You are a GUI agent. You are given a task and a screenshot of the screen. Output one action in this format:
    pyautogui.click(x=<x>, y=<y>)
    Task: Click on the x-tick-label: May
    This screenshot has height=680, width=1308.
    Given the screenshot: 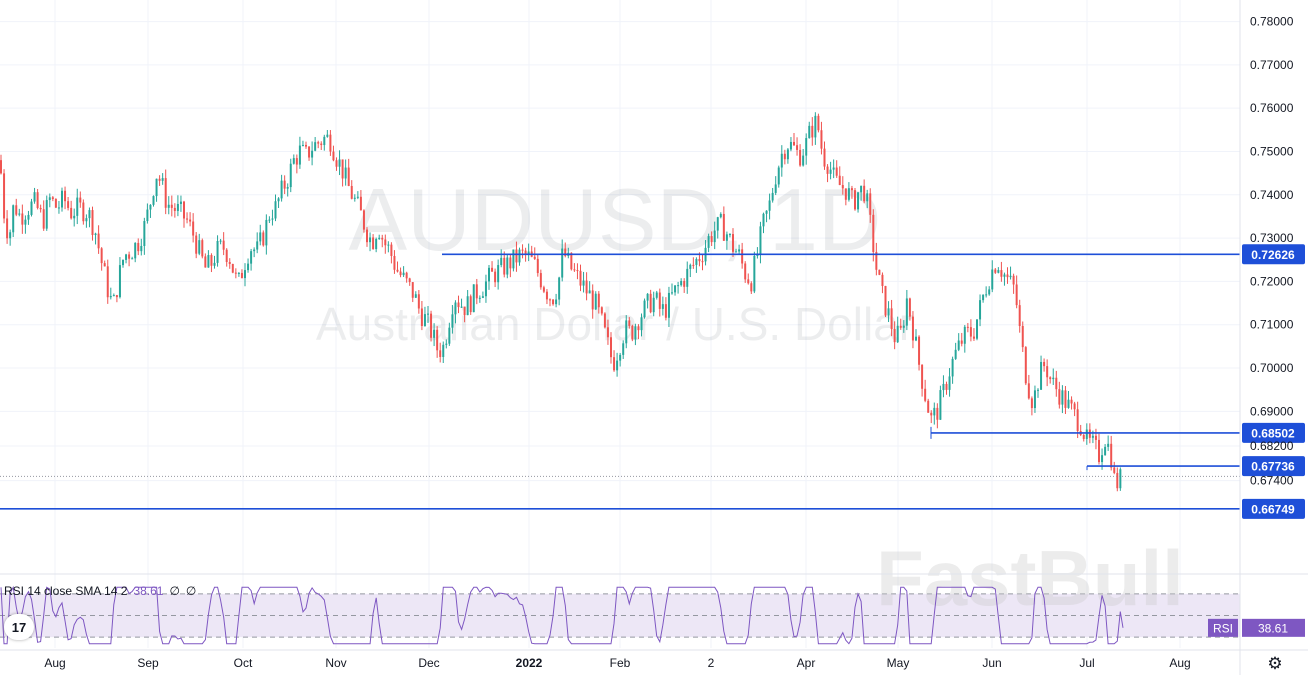 What is the action you would take?
    pyautogui.click(x=898, y=663)
    